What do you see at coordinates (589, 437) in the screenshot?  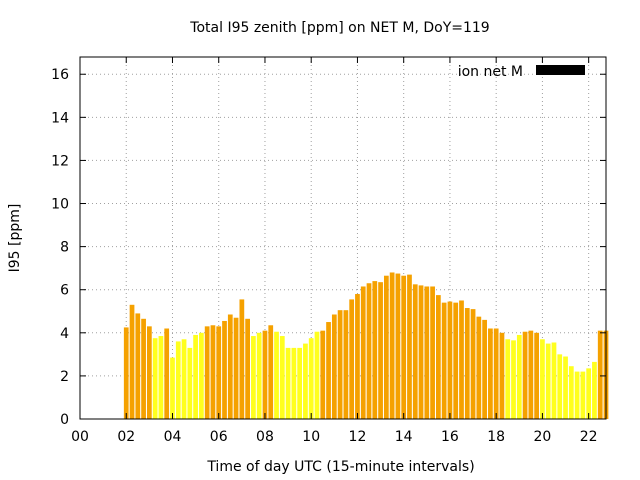 I see `x-tick-label: 22` at bounding box center [589, 437].